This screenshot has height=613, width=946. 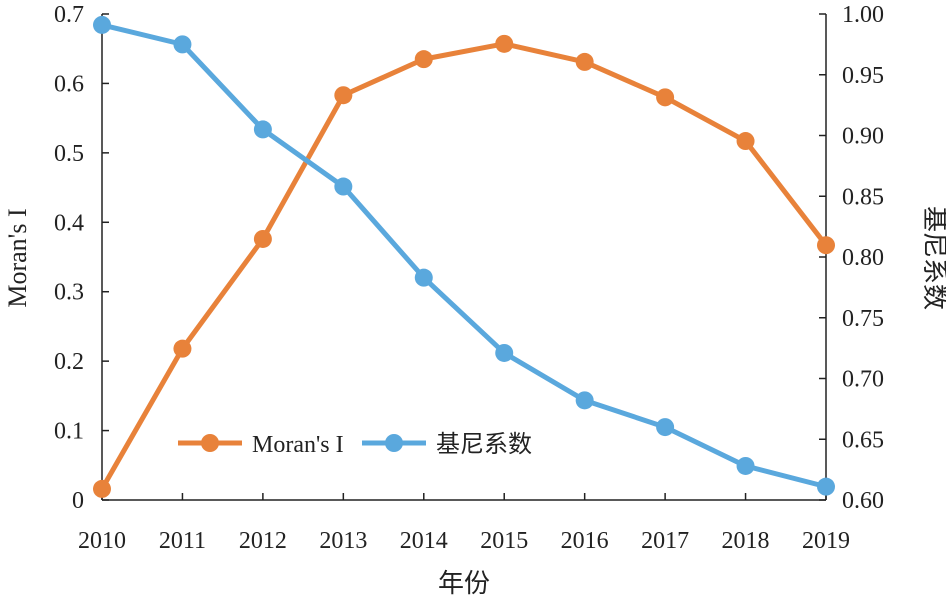 What do you see at coordinates (69, 362) in the screenshot?
I see `y-tick-label: 0.2` at bounding box center [69, 362].